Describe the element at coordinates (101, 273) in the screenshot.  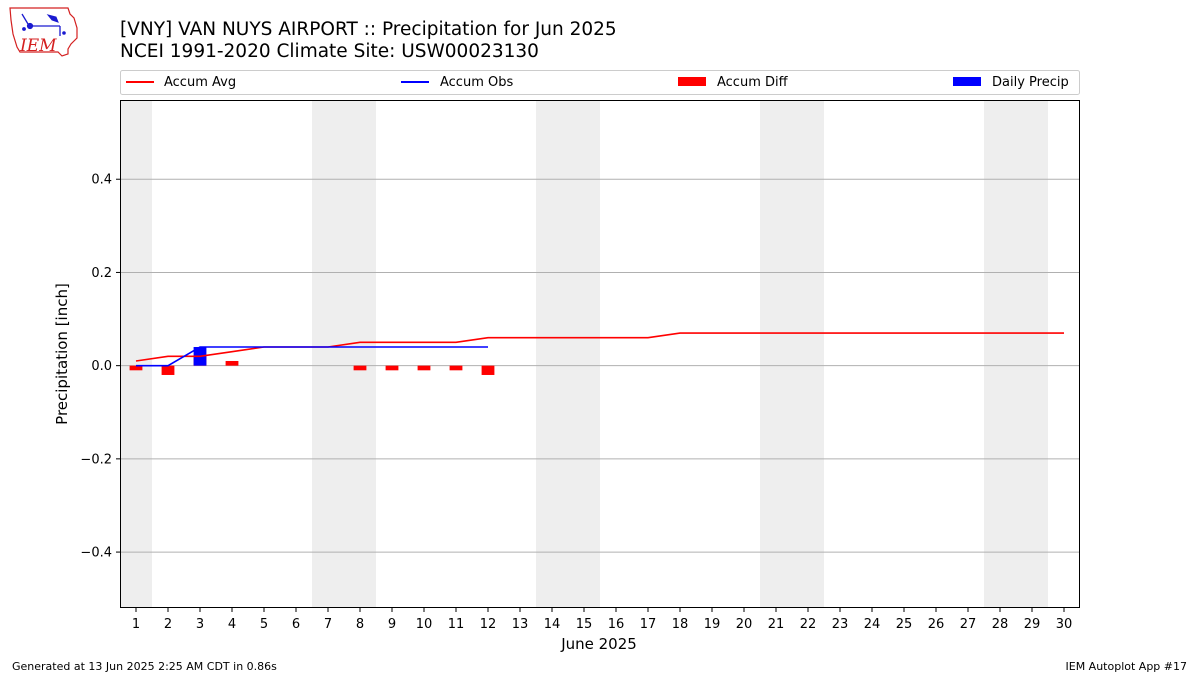
I see `y-tick-label: 0.2` at that location.